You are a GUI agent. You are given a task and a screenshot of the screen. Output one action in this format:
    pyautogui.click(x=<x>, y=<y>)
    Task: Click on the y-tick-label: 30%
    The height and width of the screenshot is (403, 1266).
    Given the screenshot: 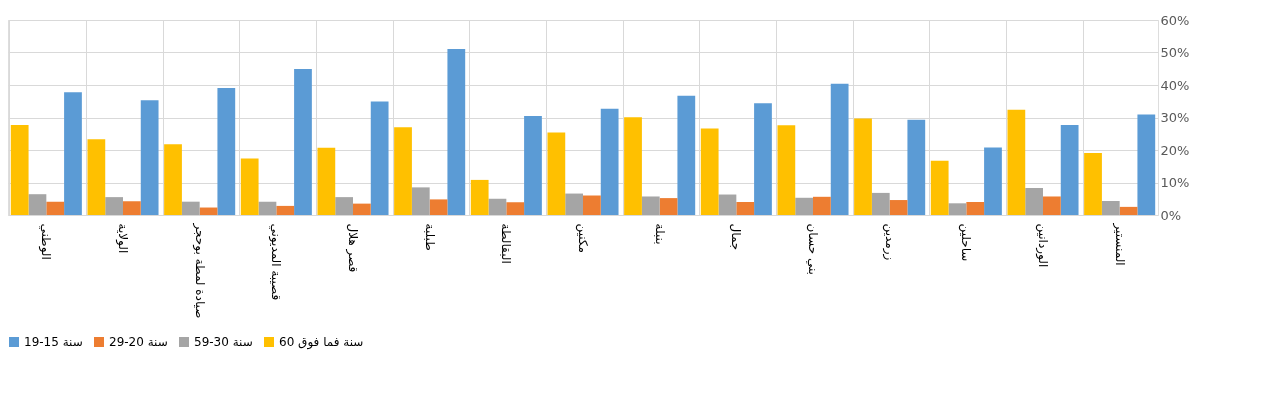 What is the action you would take?
    pyautogui.click(x=1175, y=117)
    